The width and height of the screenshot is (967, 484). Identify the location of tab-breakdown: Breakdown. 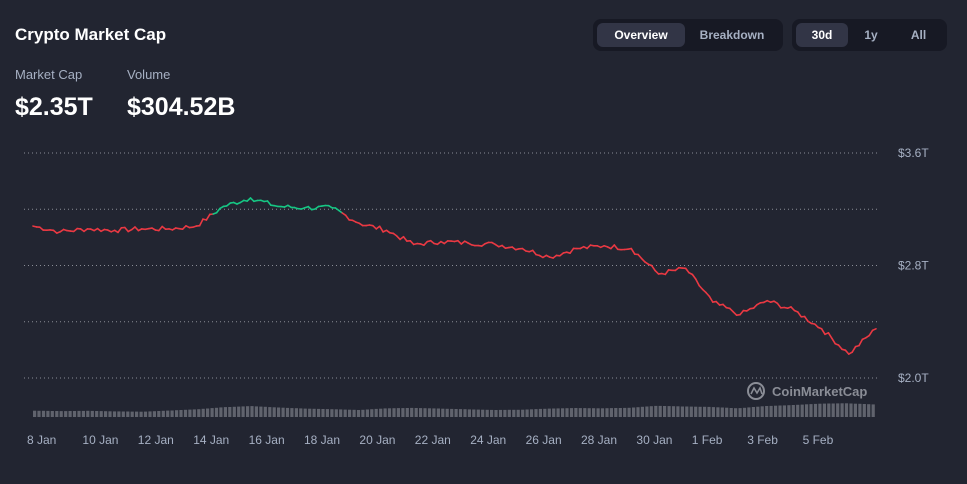
(732, 35).